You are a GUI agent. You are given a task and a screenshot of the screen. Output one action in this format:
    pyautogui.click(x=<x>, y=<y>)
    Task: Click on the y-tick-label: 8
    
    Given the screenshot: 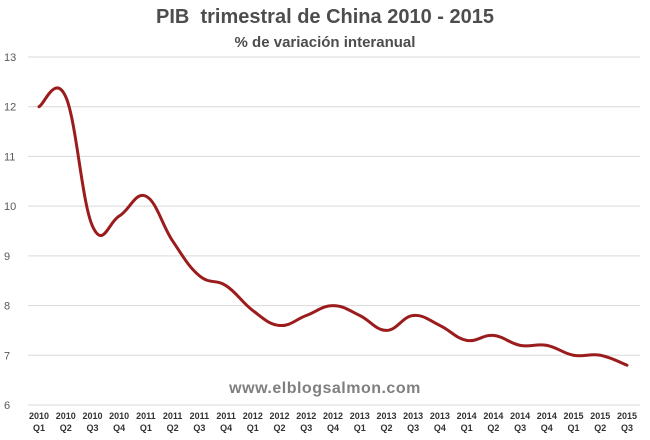 What is the action you would take?
    pyautogui.click(x=7, y=307)
    